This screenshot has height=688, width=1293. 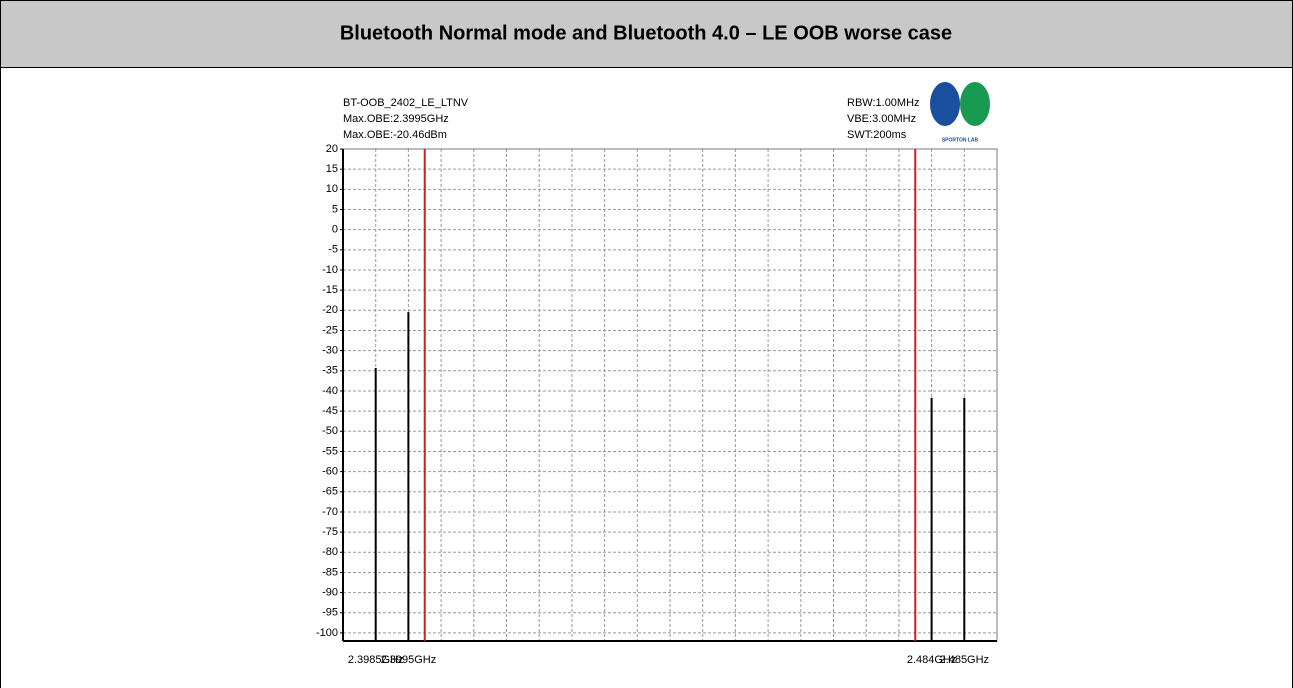 What do you see at coordinates (330, 391) in the screenshot?
I see `y-tick-label: -40` at bounding box center [330, 391].